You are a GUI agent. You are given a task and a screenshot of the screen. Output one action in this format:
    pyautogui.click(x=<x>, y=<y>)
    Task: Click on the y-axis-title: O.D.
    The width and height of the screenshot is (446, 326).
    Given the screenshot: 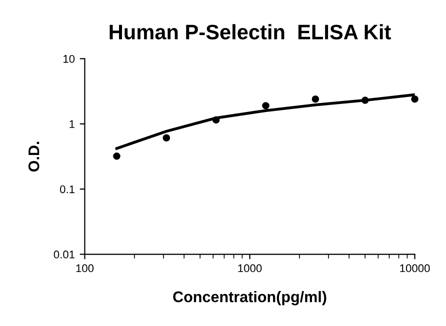 What is the action you would take?
    pyautogui.click(x=34, y=157)
    